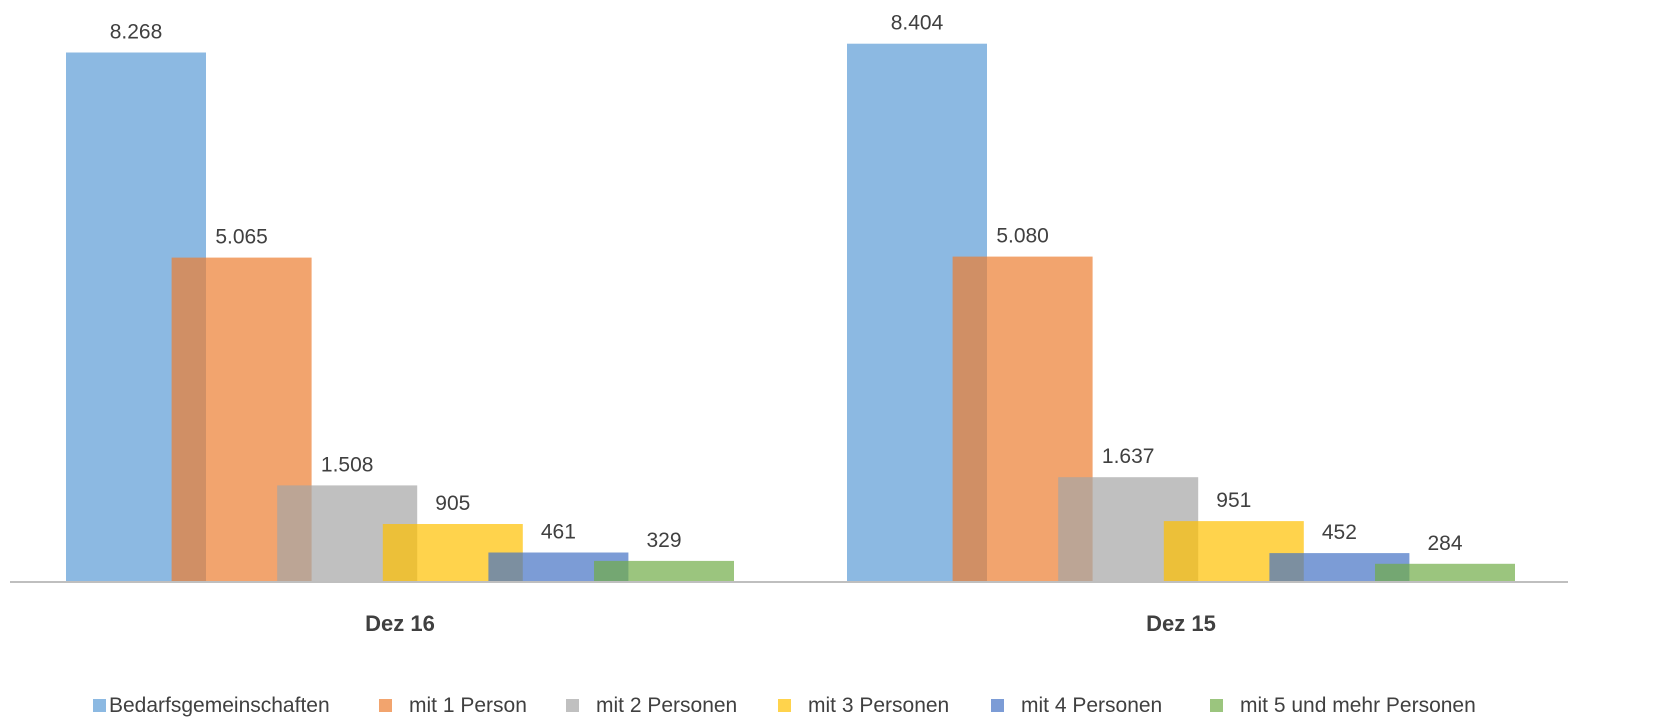 The image size is (1654, 724). What do you see at coordinates (452, 503) in the screenshot?
I see `data-label-4-1: 905` at bounding box center [452, 503].